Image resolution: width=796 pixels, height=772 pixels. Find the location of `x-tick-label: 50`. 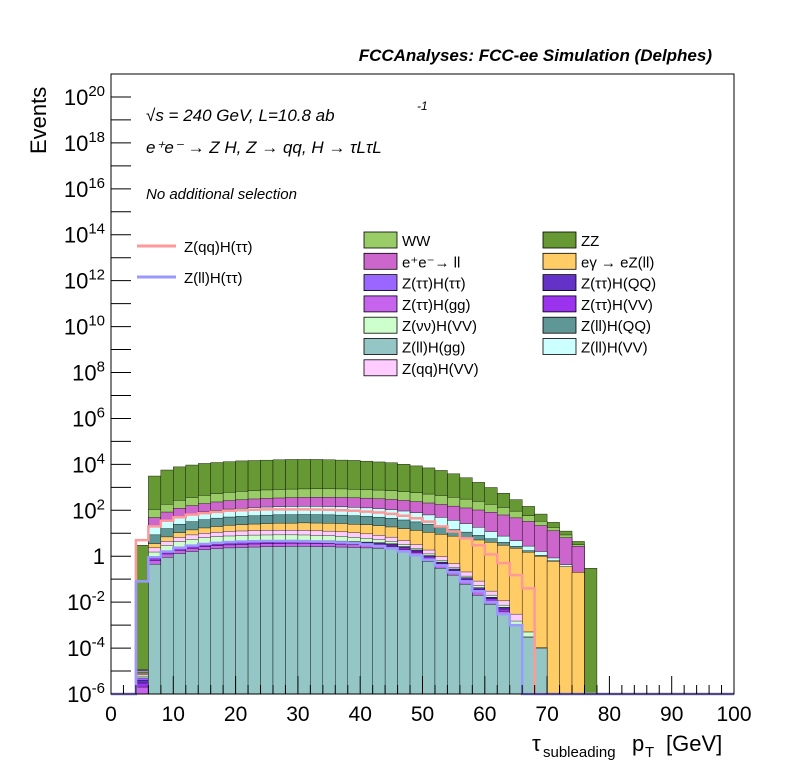

x-tick-label: 50 is located at coordinates (422, 714).